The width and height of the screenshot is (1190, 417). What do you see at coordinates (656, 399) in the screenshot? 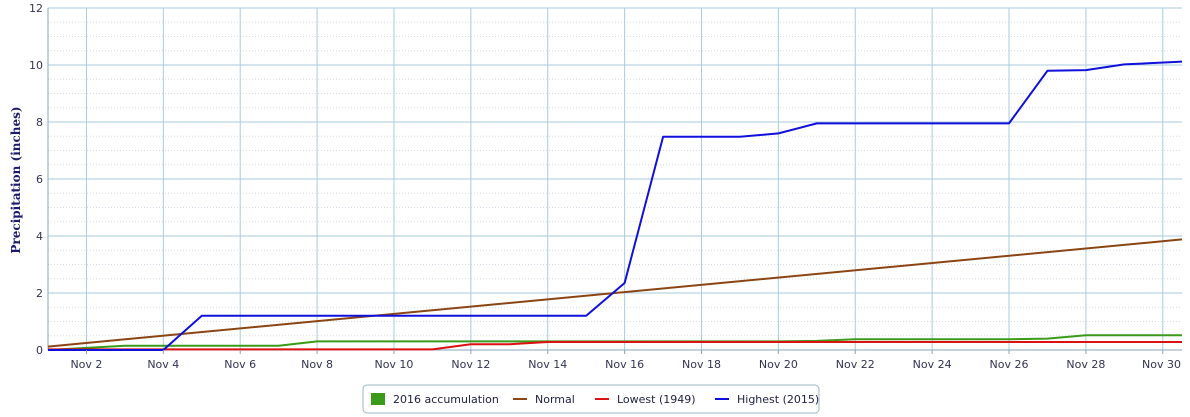
I see `legend-entry-label: Lowest (1949)` at bounding box center [656, 399].